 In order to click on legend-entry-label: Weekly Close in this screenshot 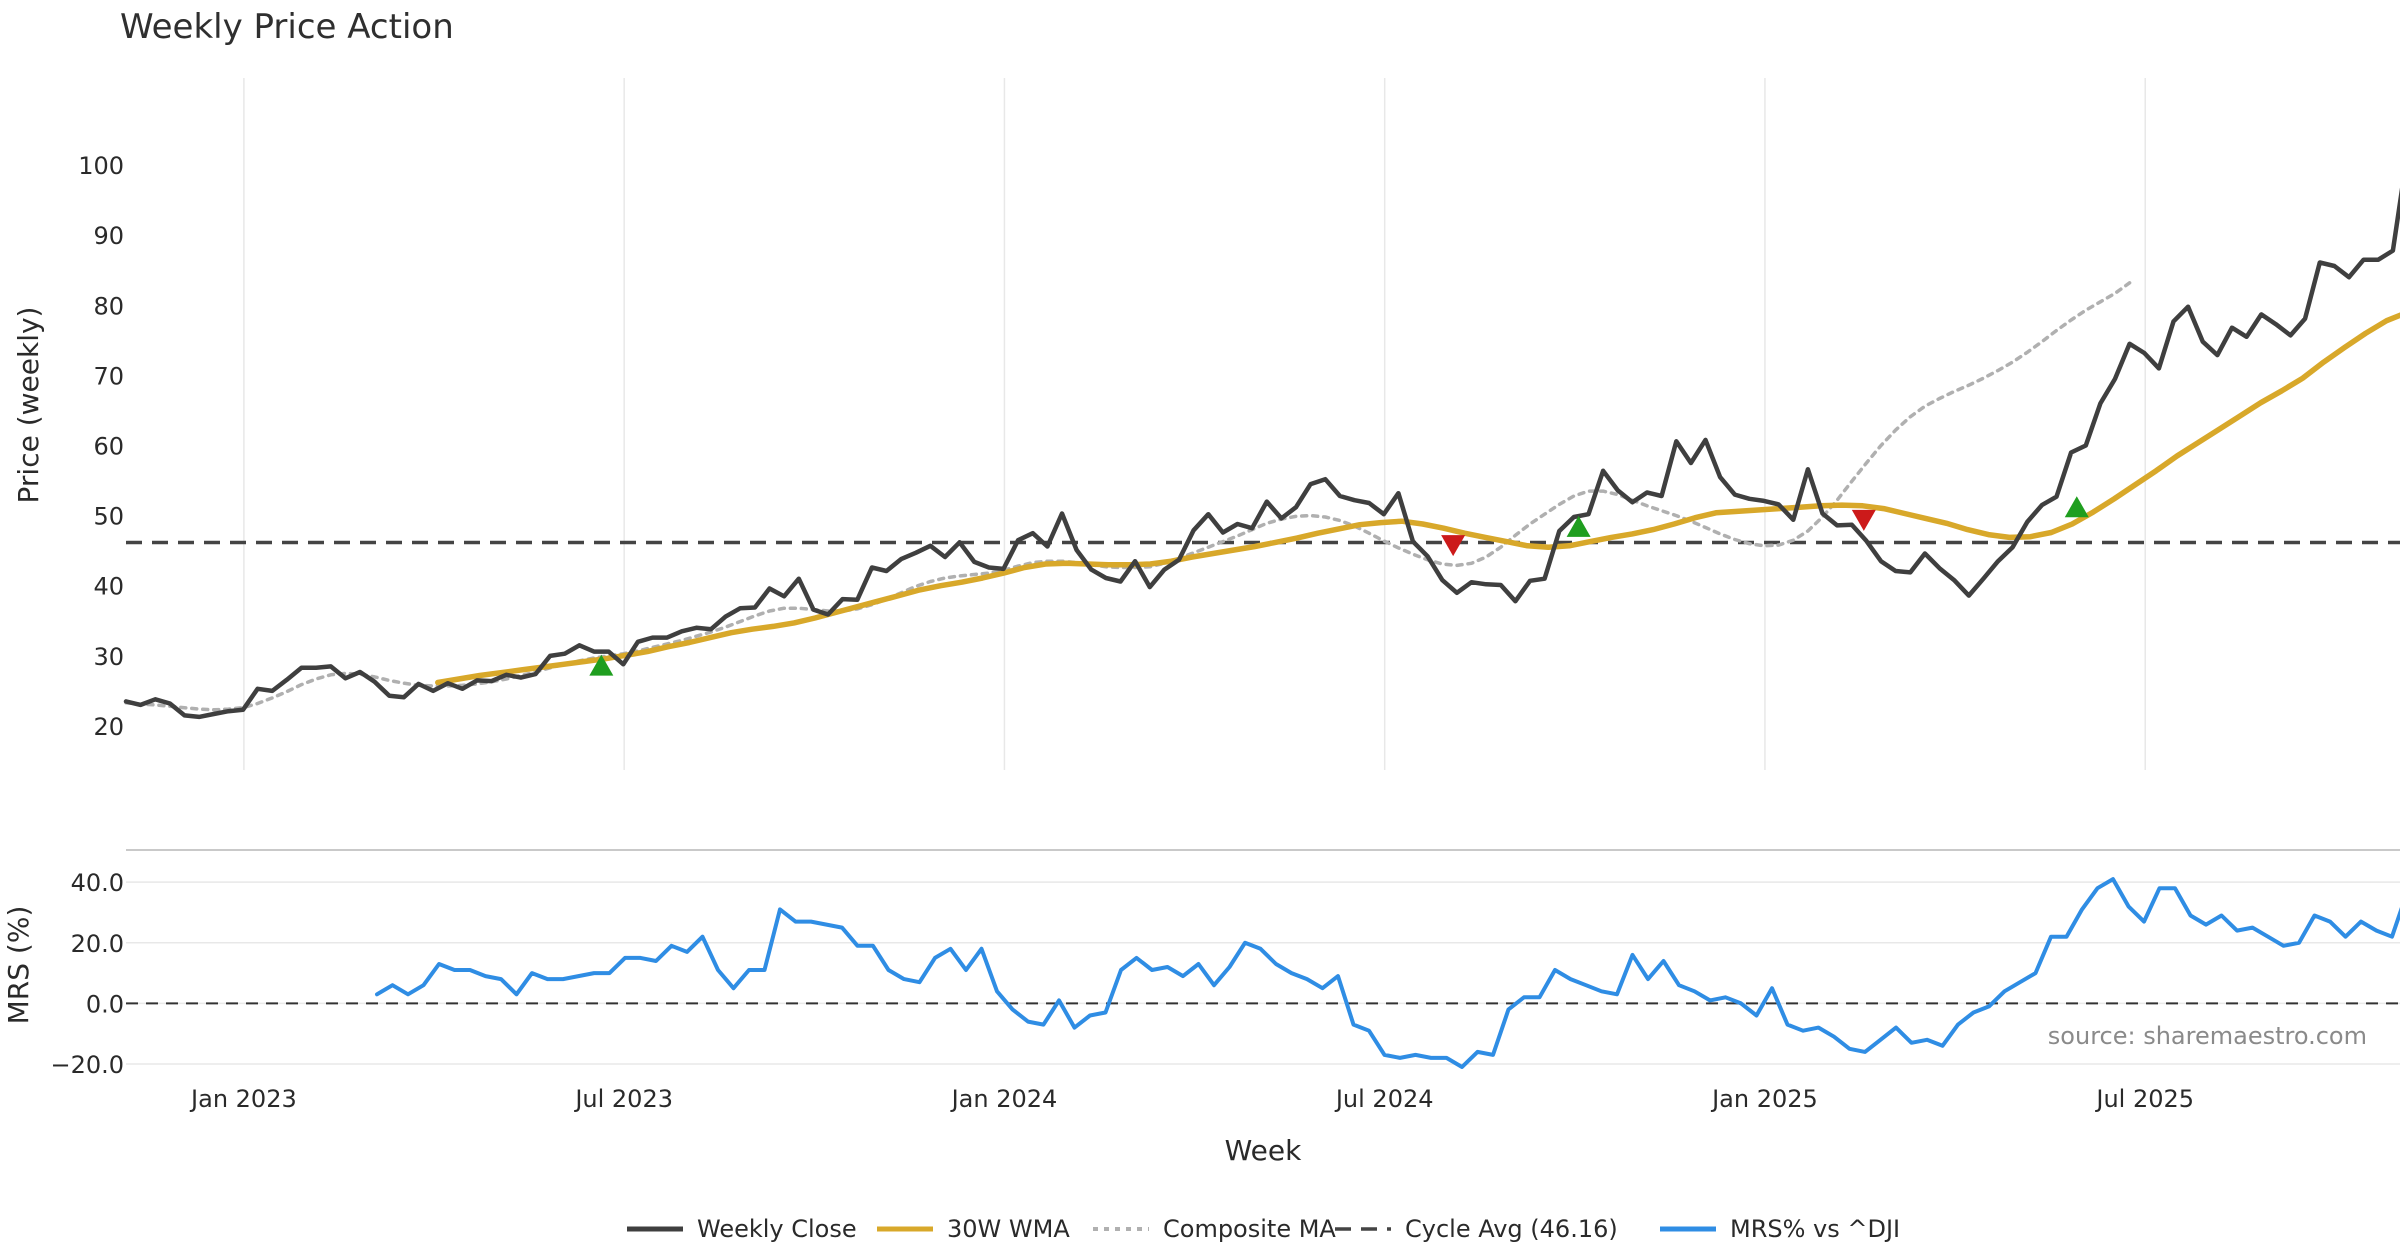, I will do `click(777, 1229)`.